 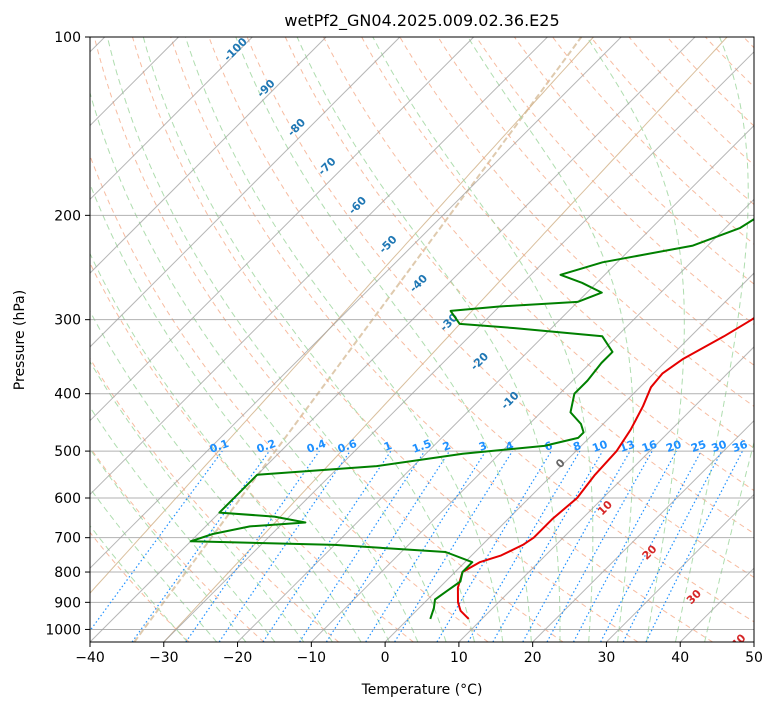 What do you see at coordinates (649, 447) in the screenshot?
I see `mixing-ratio-label: 16` at bounding box center [649, 447].